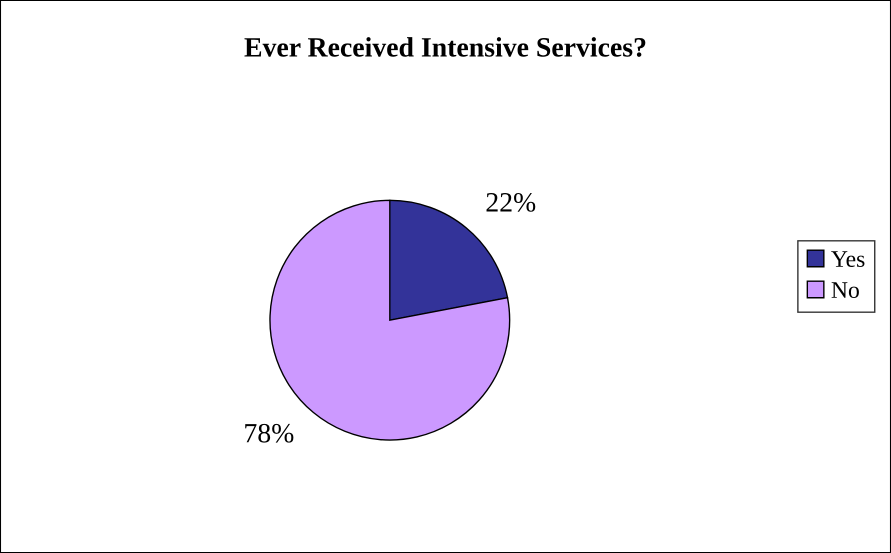 The height and width of the screenshot is (553, 891). Describe the element at coordinates (847, 259) in the screenshot. I see `legend-label: Yes` at that location.